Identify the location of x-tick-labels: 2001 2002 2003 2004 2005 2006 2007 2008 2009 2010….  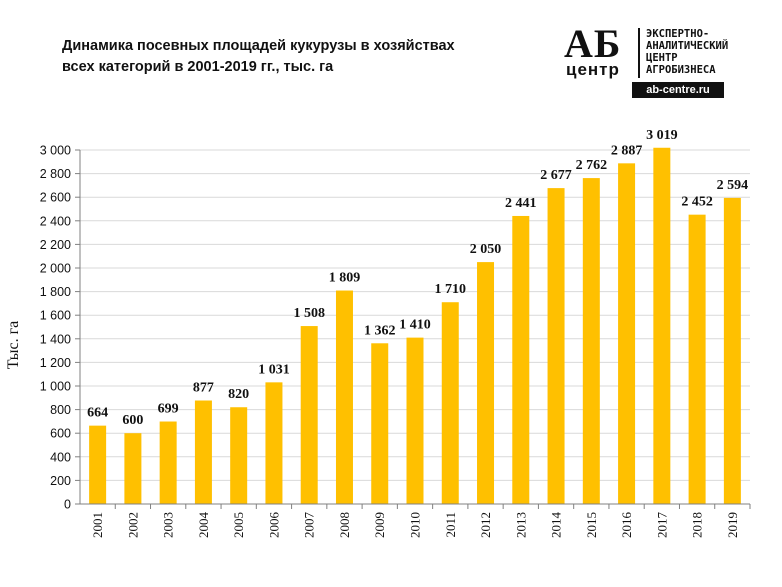
(415, 525).